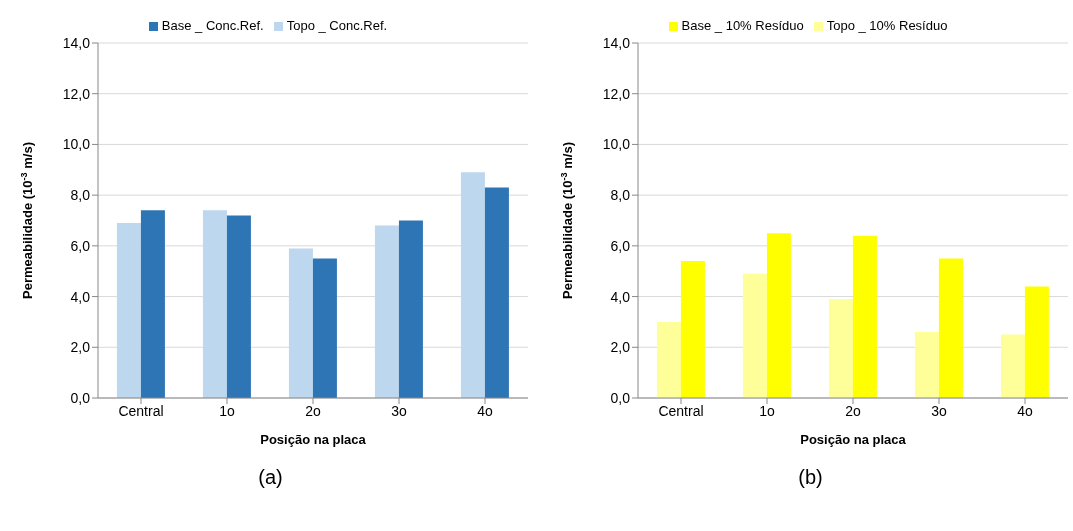 Image resolution: width=1073 pixels, height=531 pixels. I want to click on legend-label: Topo _ 10% Resíduo, so click(887, 25).